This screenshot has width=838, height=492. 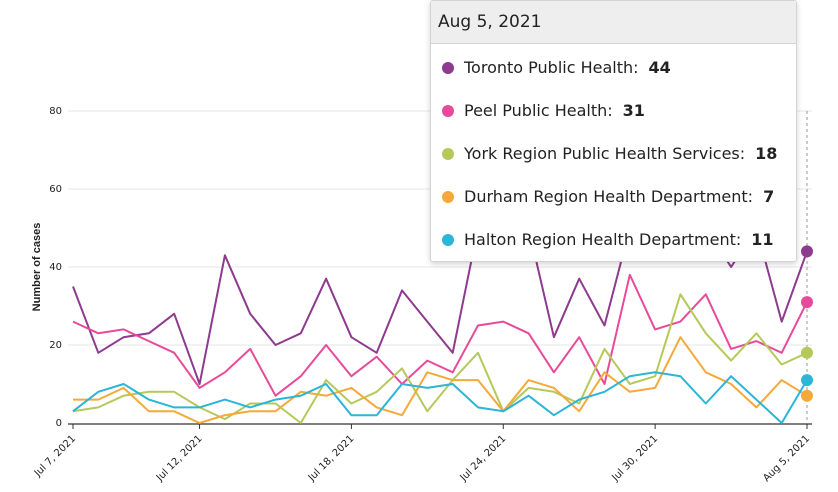 I want to click on y-tick-labels: 0 20 40 60 80, so click(x=55, y=267).